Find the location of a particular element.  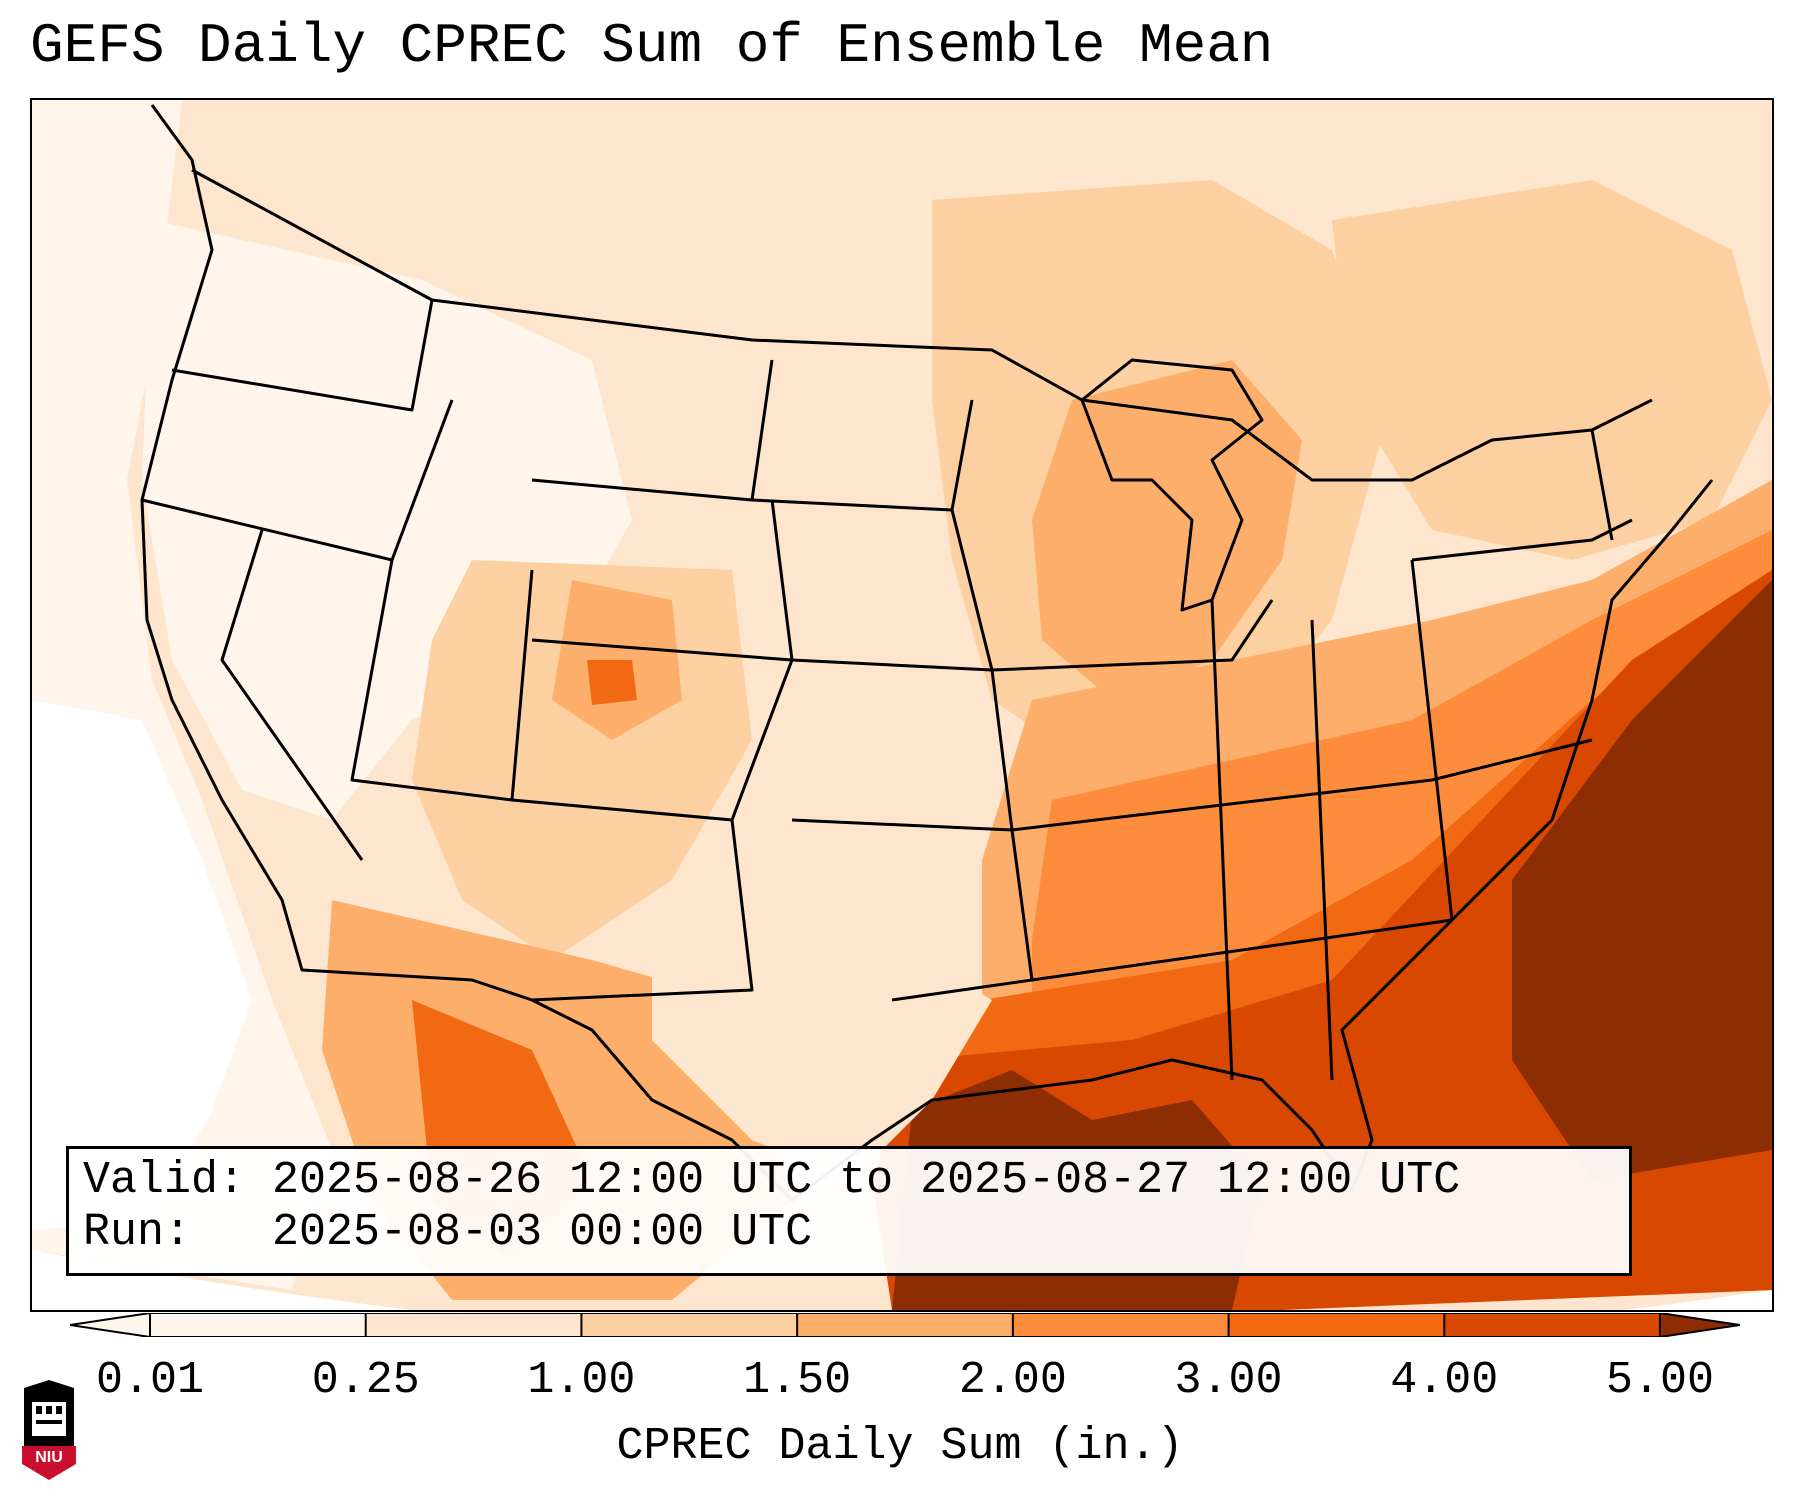

great-lakes is located at coordinates (1172, 485).